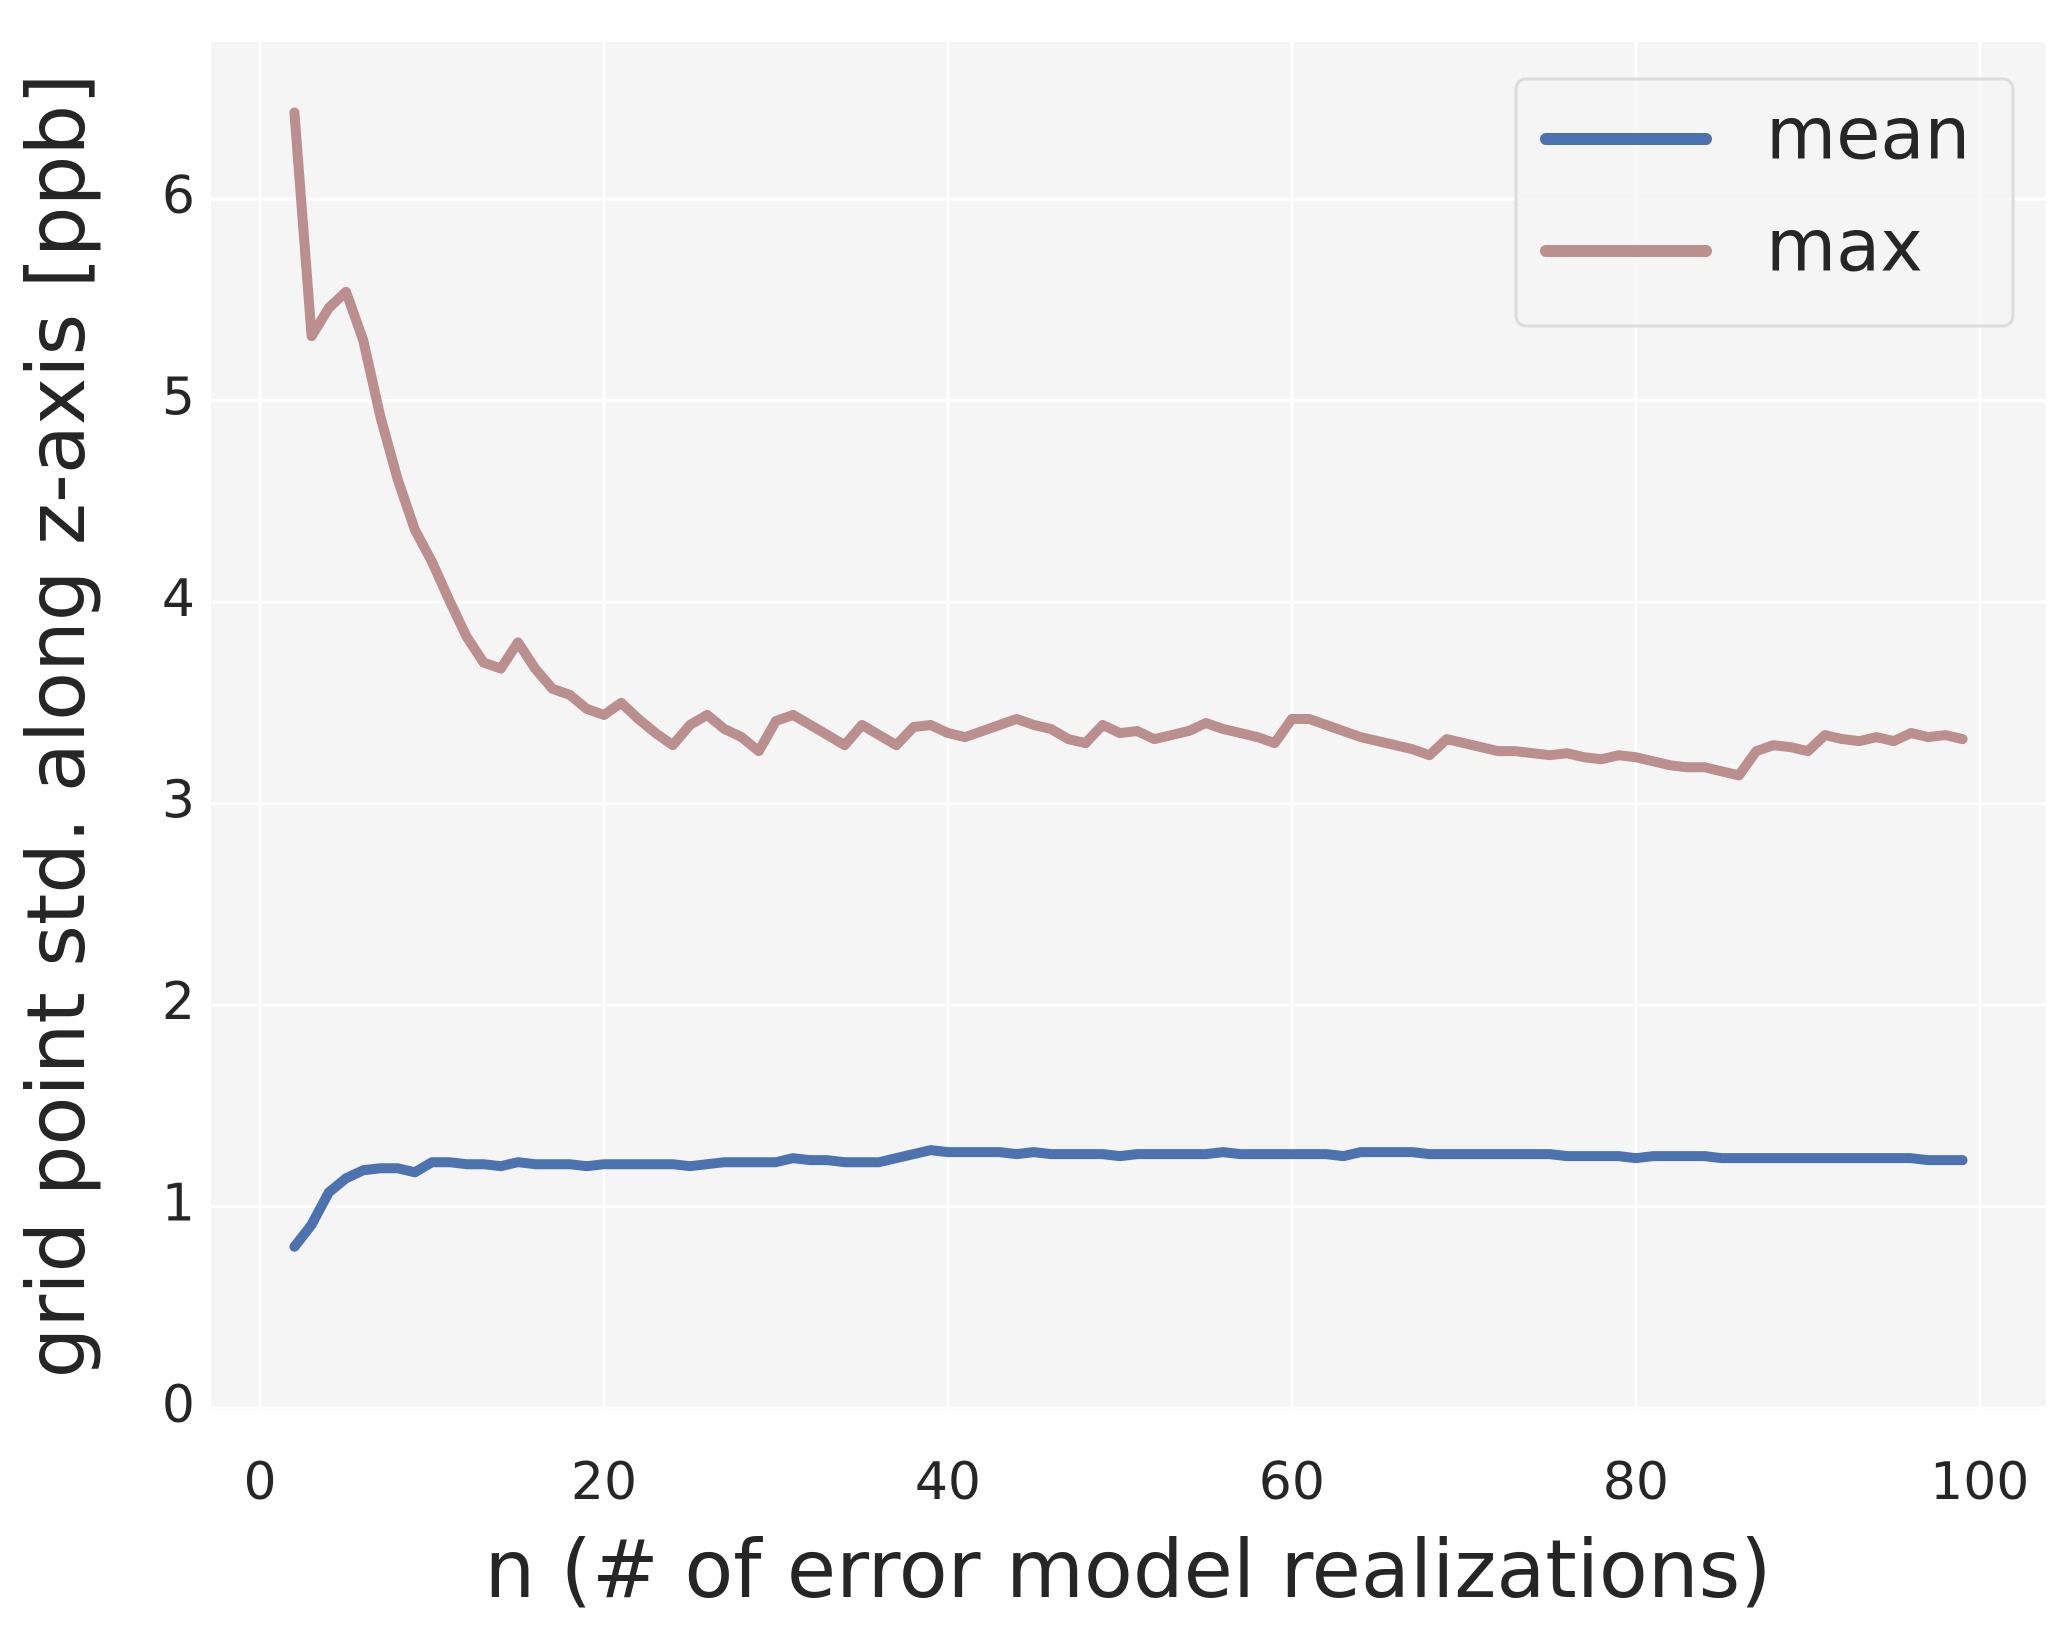  Describe the element at coordinates (948, 1482) in the screenshot. I see `x-tick-label: 40` at that location.